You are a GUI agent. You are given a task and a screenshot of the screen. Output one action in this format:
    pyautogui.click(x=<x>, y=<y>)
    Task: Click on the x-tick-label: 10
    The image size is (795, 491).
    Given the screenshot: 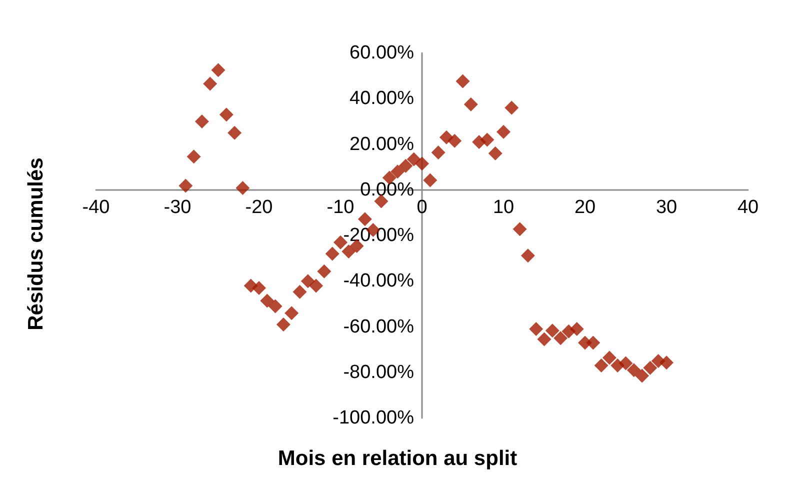 What is the action you would take?
    pyautogui.click(x=503, y=207)
    